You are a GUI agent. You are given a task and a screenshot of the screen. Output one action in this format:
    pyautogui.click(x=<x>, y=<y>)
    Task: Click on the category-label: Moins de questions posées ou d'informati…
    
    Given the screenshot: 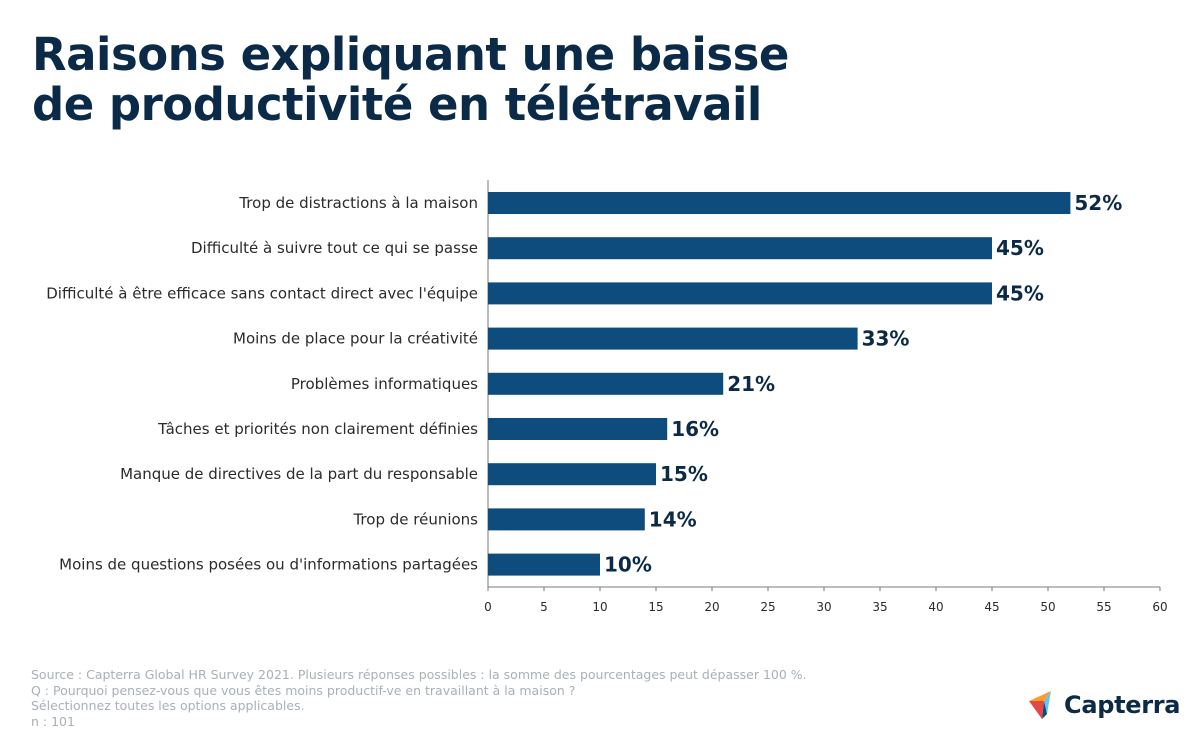 What is the action you would take?
    pyautogui.click(x=268, y=565)
    